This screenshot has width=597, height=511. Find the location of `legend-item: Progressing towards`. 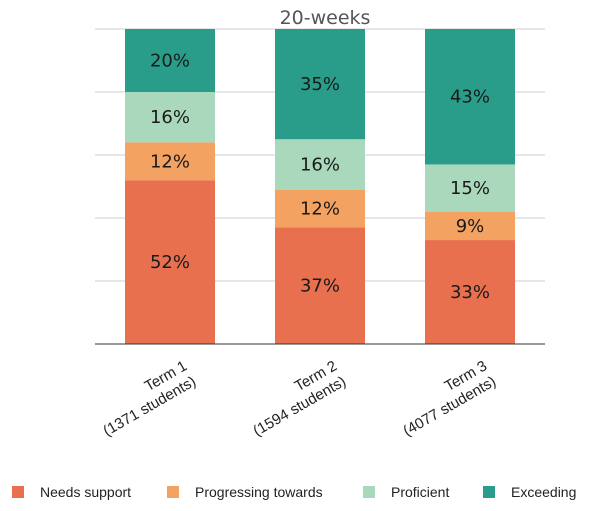

legend-item: Progressing towards is located at coordinates (245, 492).